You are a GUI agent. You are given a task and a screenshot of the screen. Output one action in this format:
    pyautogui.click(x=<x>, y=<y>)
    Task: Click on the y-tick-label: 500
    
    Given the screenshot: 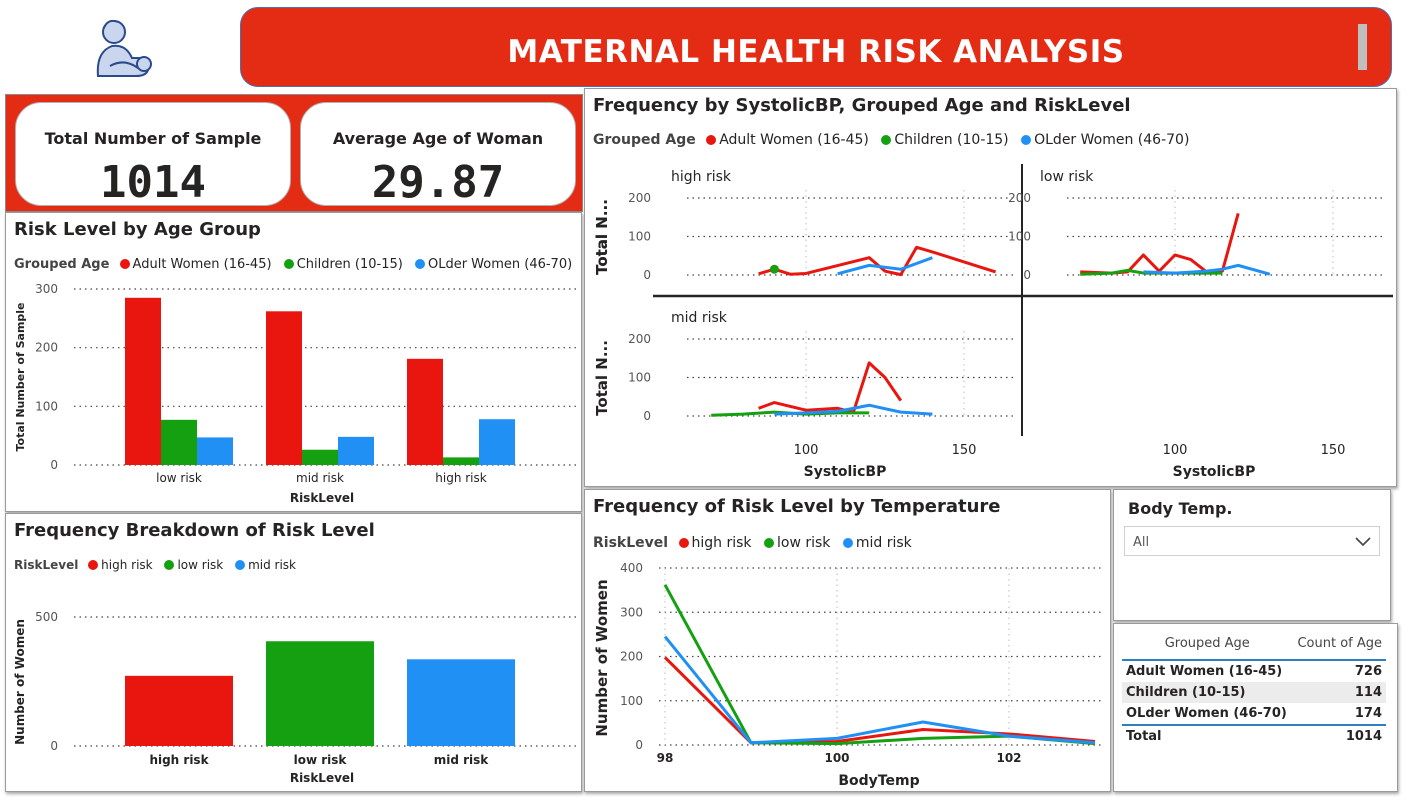 What is the action you would take?
    pyautogui.click(x=46, y=617)
    